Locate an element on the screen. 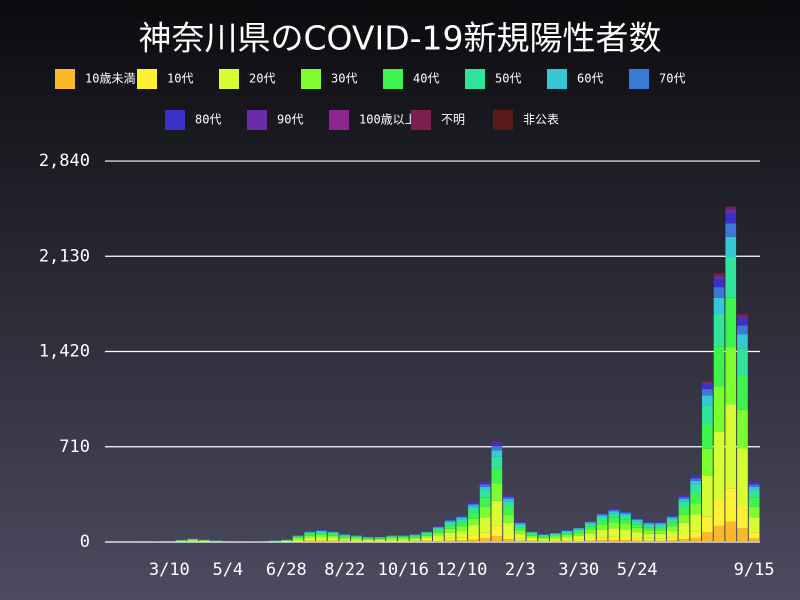 This screenshot has width=800, height=600. legend-label: 10歳未満 is located at coordinates (110, 79).